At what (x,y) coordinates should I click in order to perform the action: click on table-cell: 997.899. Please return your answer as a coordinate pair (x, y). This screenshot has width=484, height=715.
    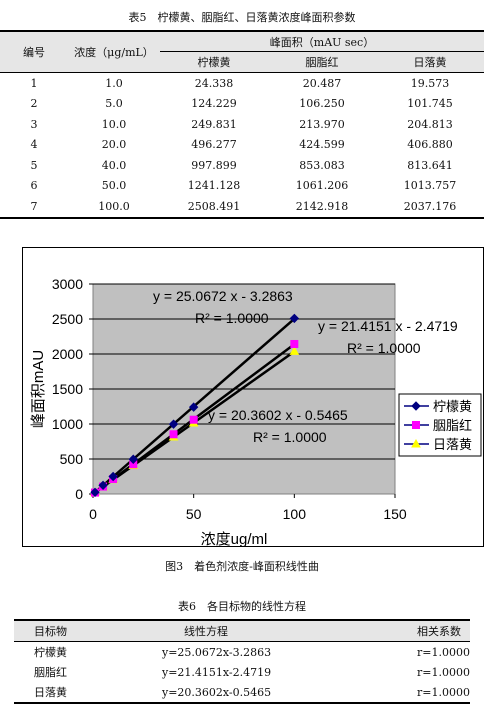
    Looking at the image, I should click on (214, 165).